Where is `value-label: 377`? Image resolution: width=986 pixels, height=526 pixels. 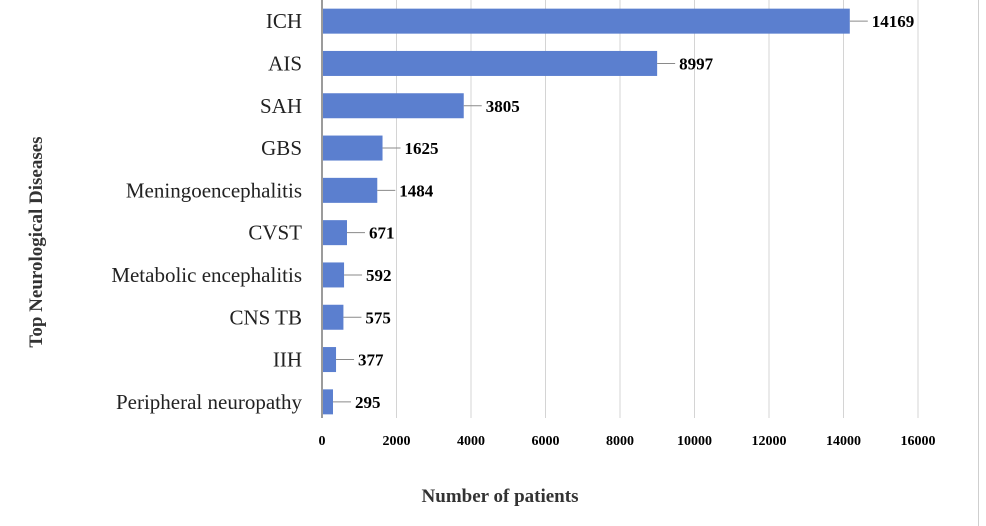 value-label: 377 is located at coordinates (371, 360).